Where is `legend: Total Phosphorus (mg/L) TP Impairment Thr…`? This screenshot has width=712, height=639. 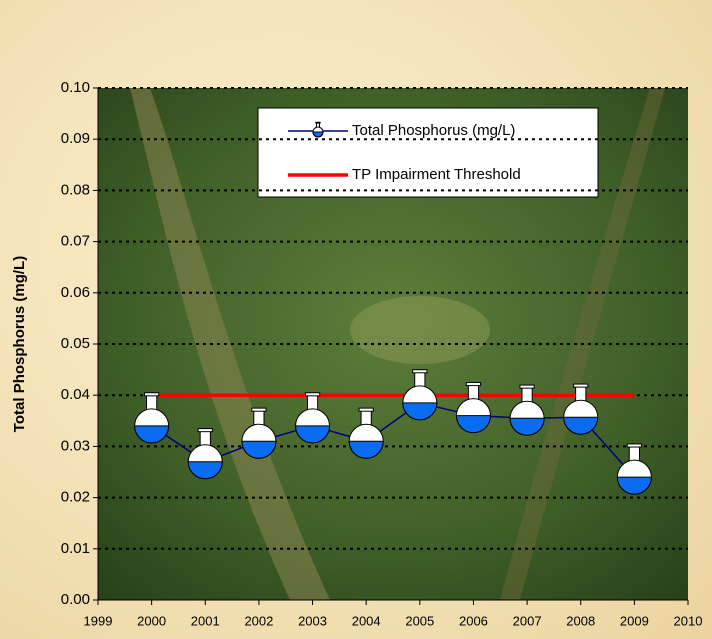 legend: Total Phosphorus (mg/L) TP Impairment Thr… is located at coordinates (428, 152).